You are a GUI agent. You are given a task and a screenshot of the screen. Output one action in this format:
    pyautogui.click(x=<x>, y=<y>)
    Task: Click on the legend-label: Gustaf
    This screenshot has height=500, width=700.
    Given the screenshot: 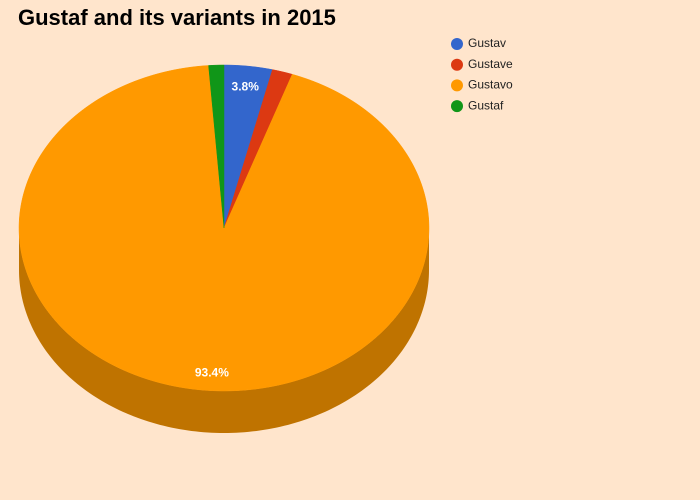 What is the action you would take?
    pyautogui.click(x=486, y=105)
    